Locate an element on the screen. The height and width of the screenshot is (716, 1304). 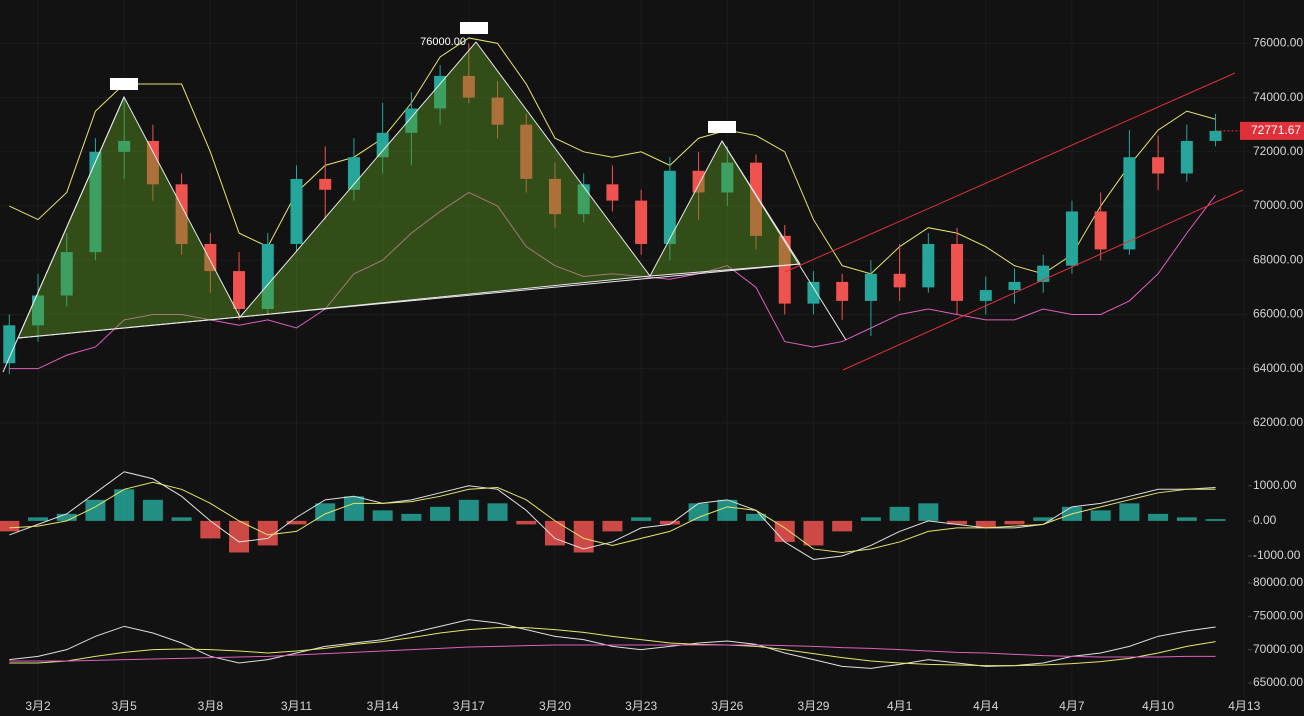
y-tick-label: 72000.00 is located at coordinates (1278, 151).